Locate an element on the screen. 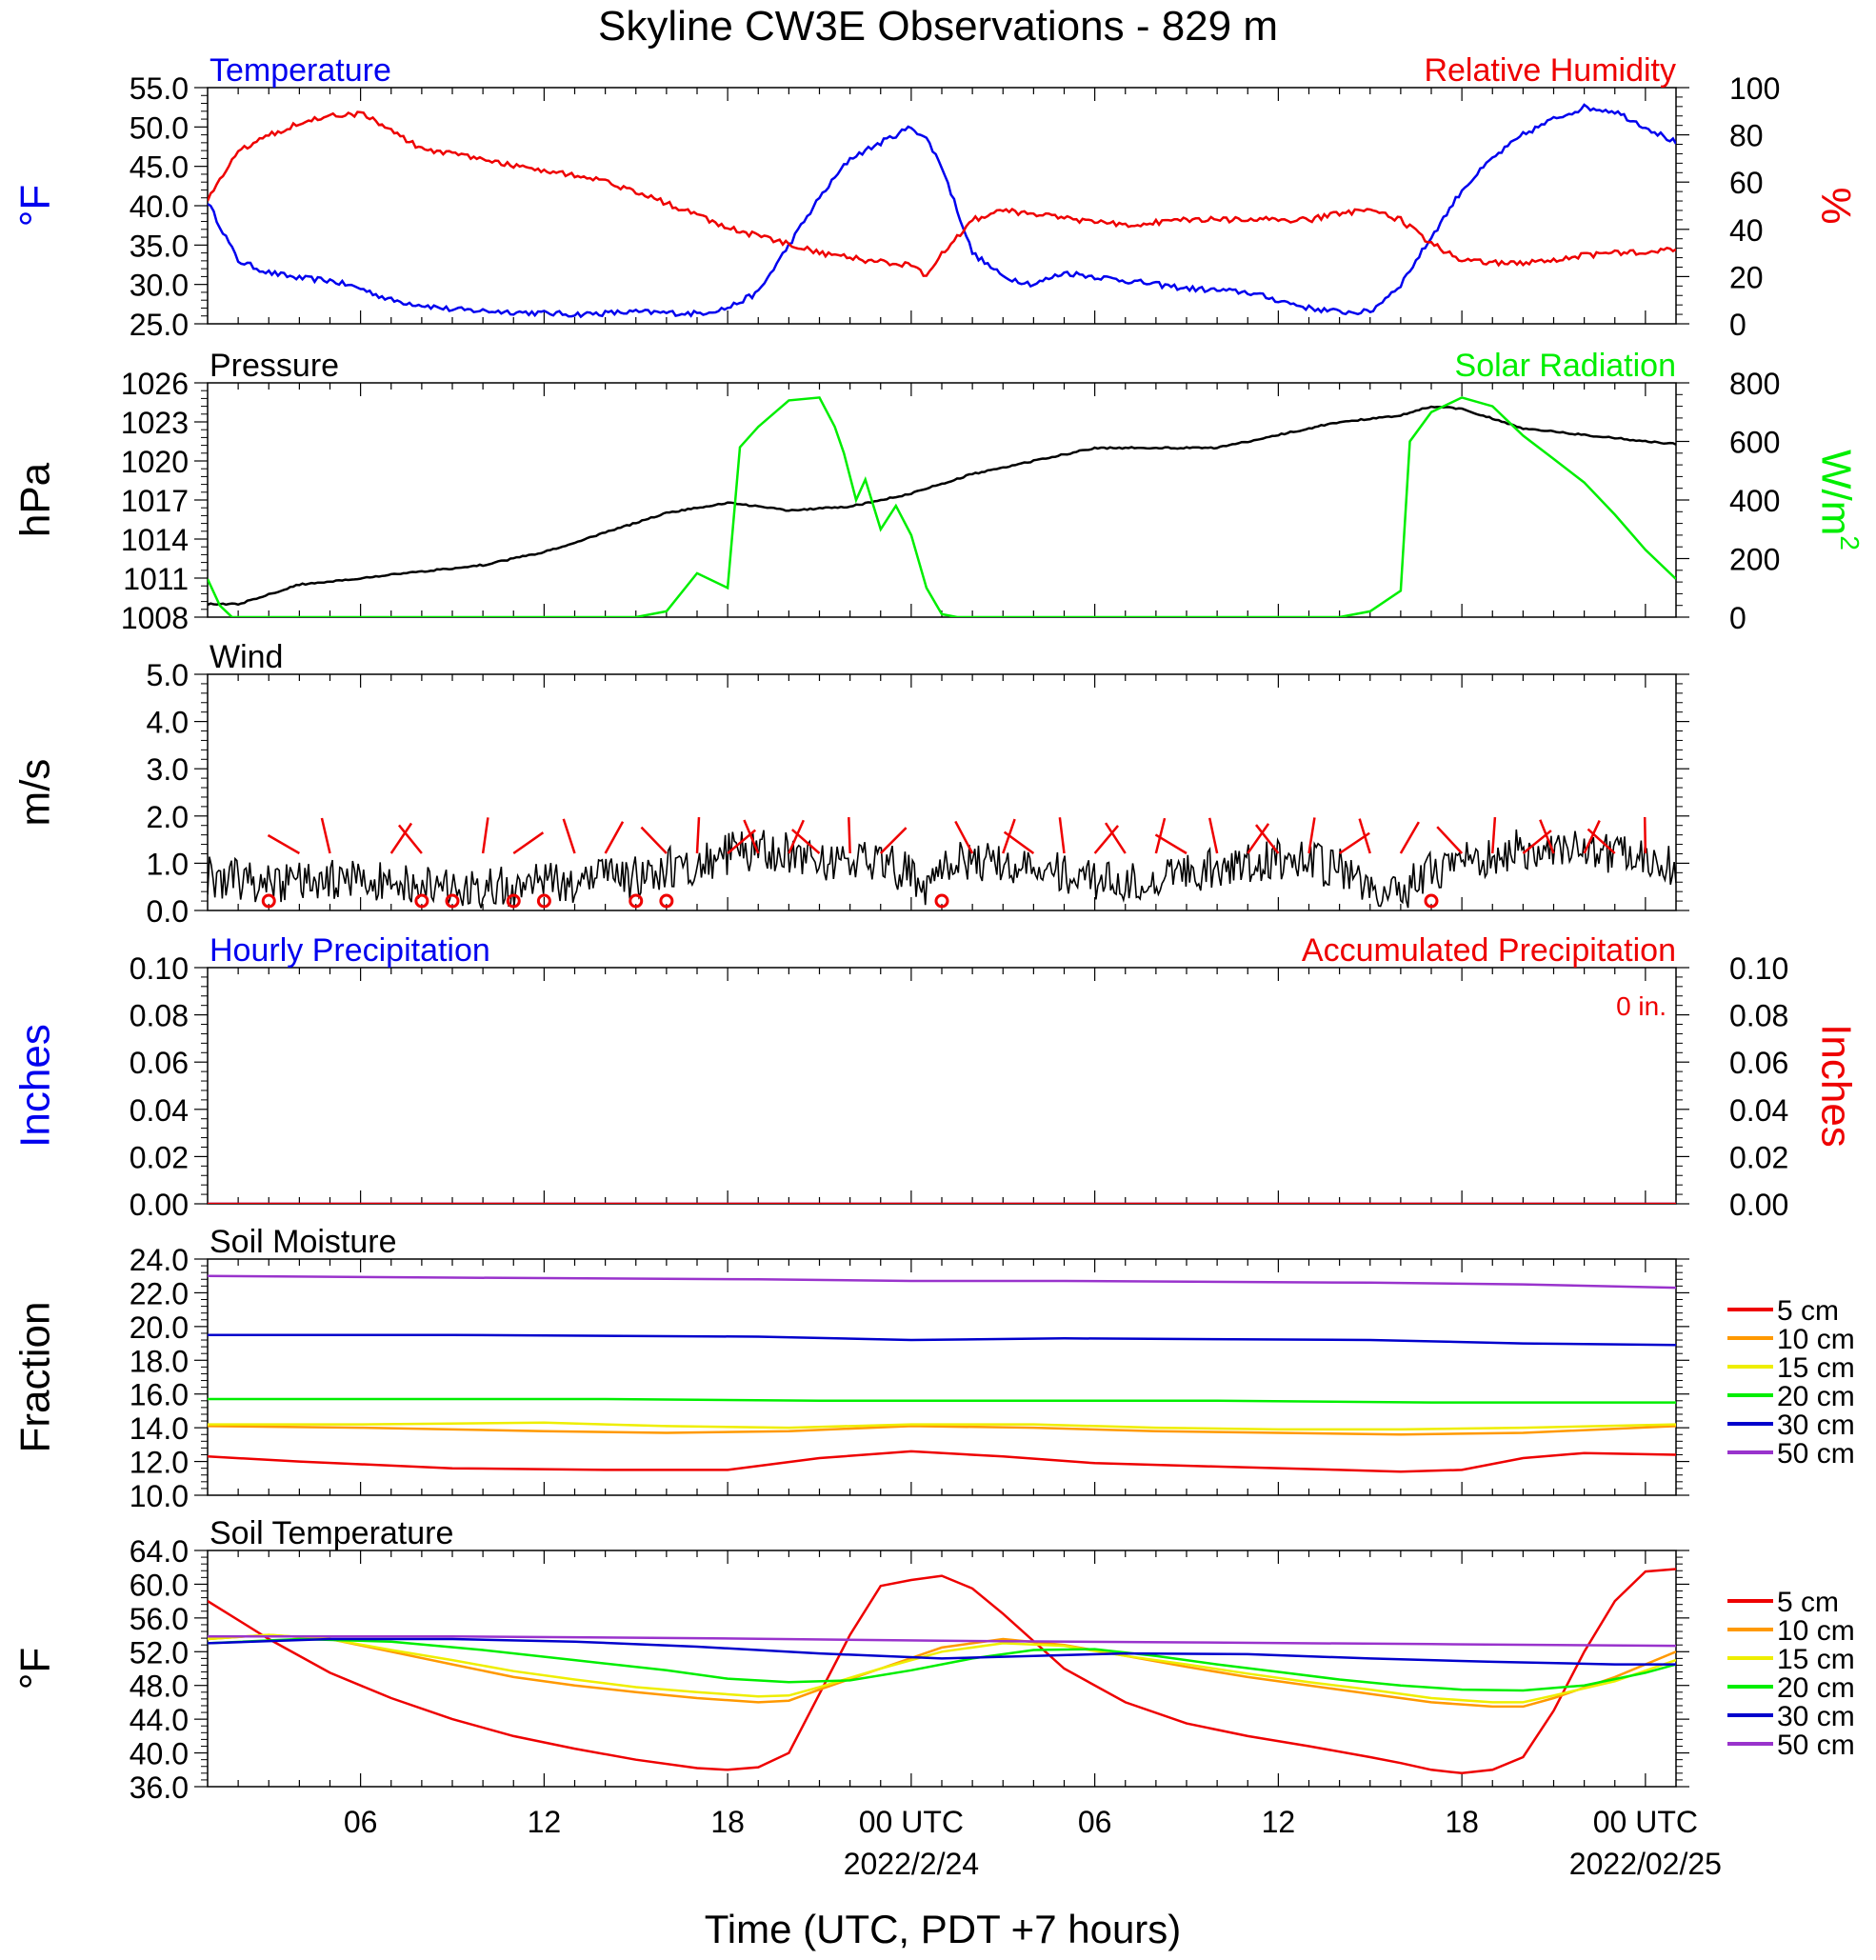  y-tick-label: 22.0 is located at coordinates (159, 1293).